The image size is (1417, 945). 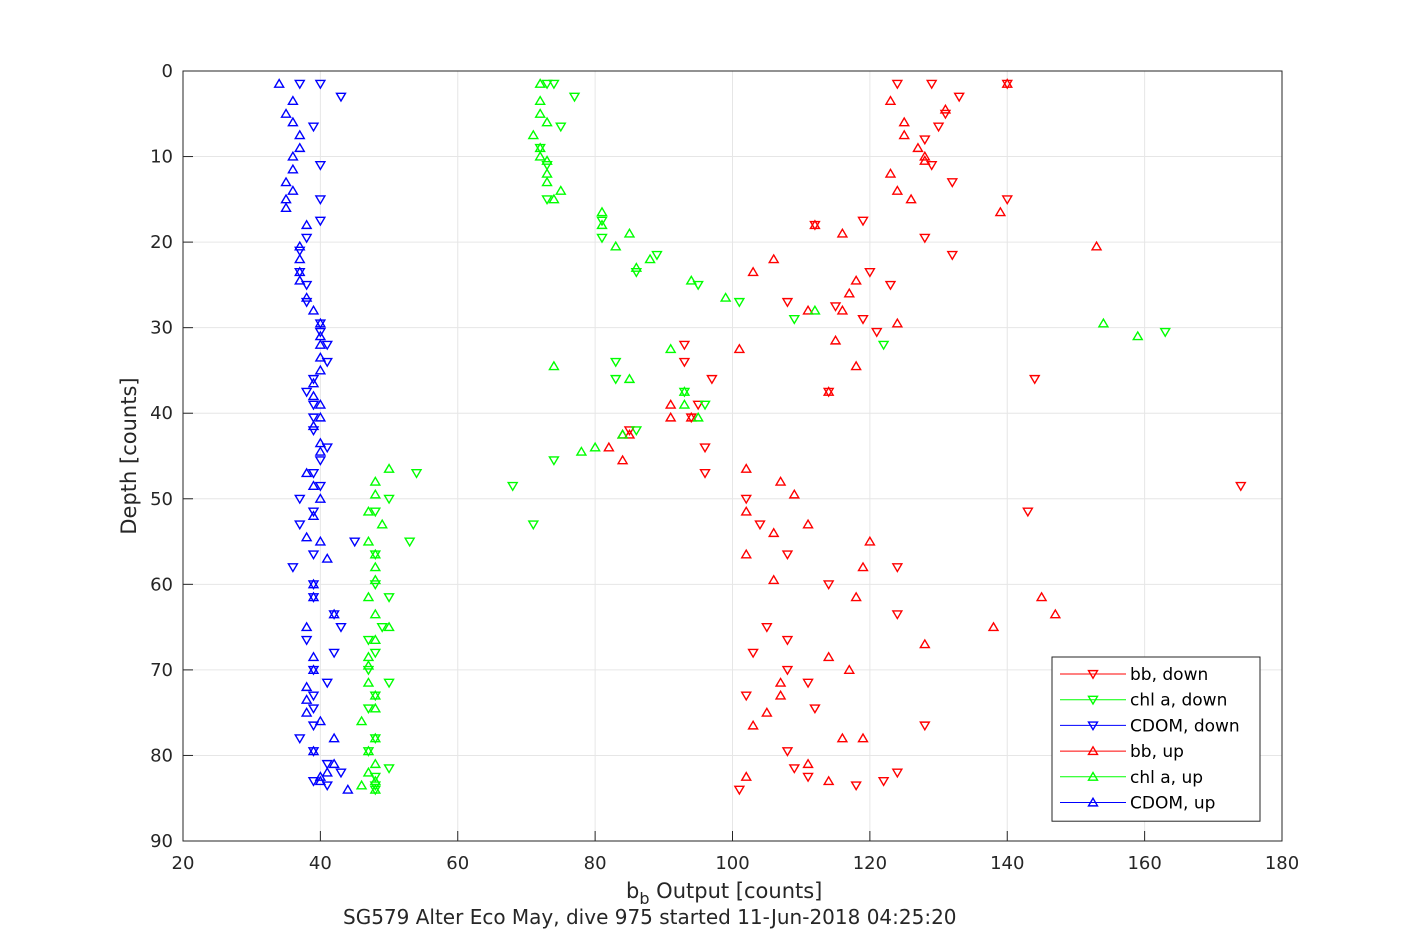 What do you see at coordinates (1144, 863) in the screenshot?
I see `x-tick-label: 160` at bounding box center [1144, 863].